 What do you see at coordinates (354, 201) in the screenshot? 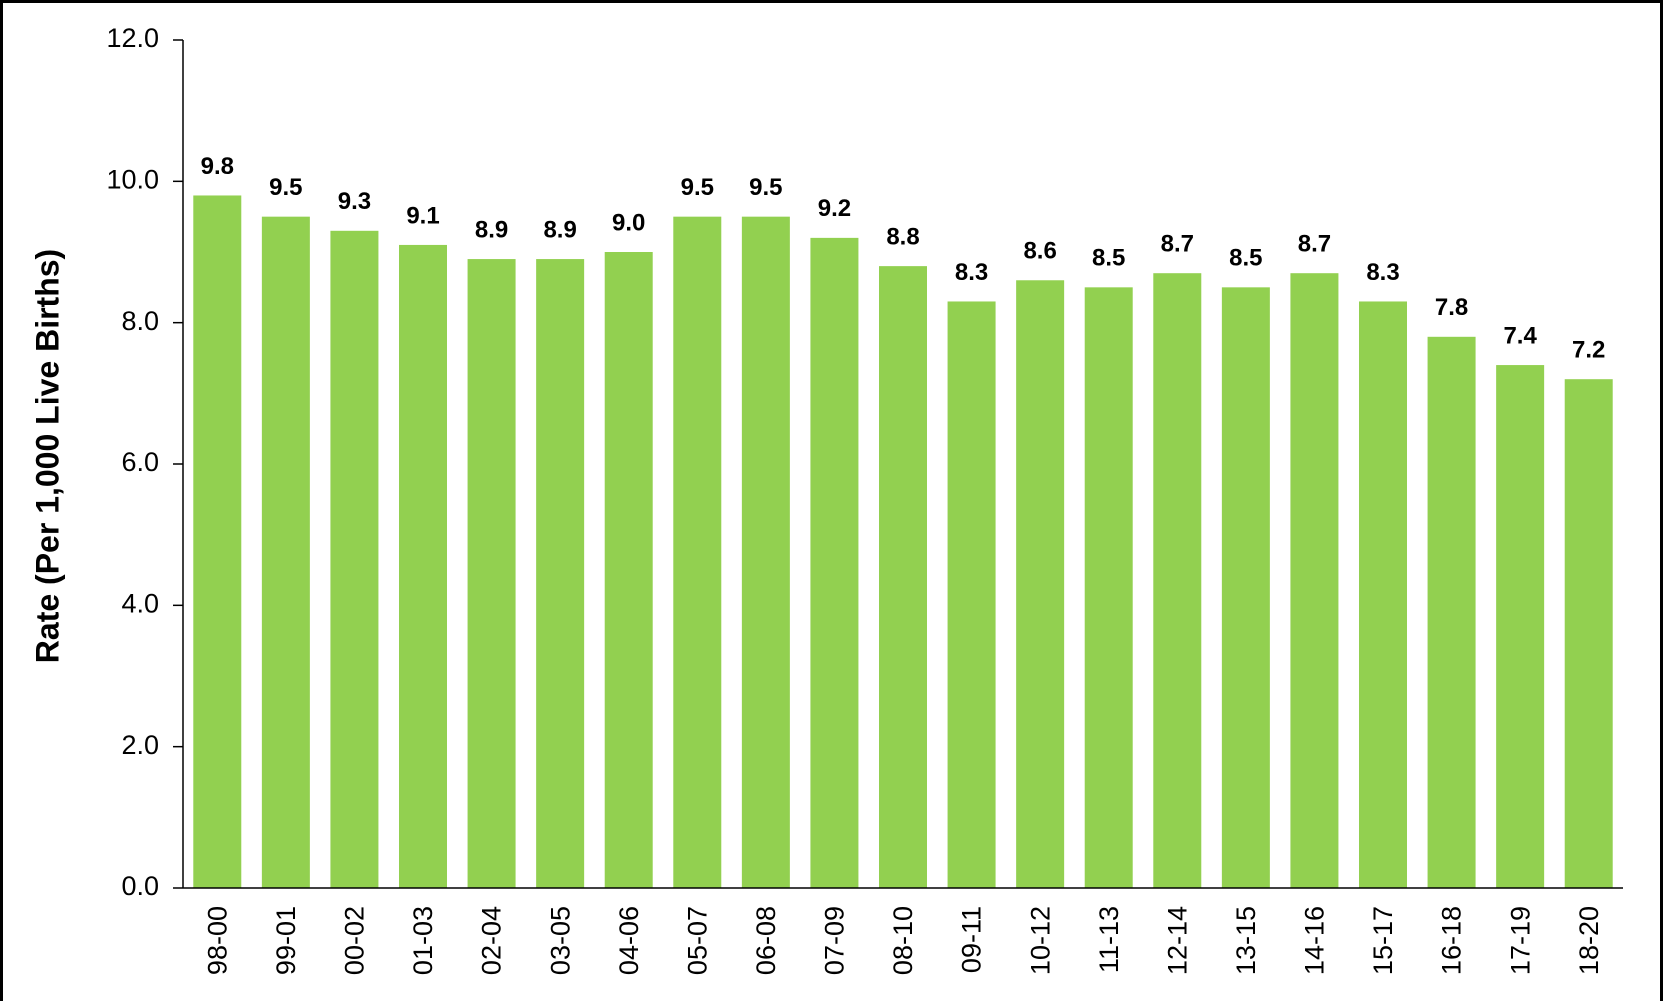
I see `value-label: 9.3` at bounding box center [354, 201].